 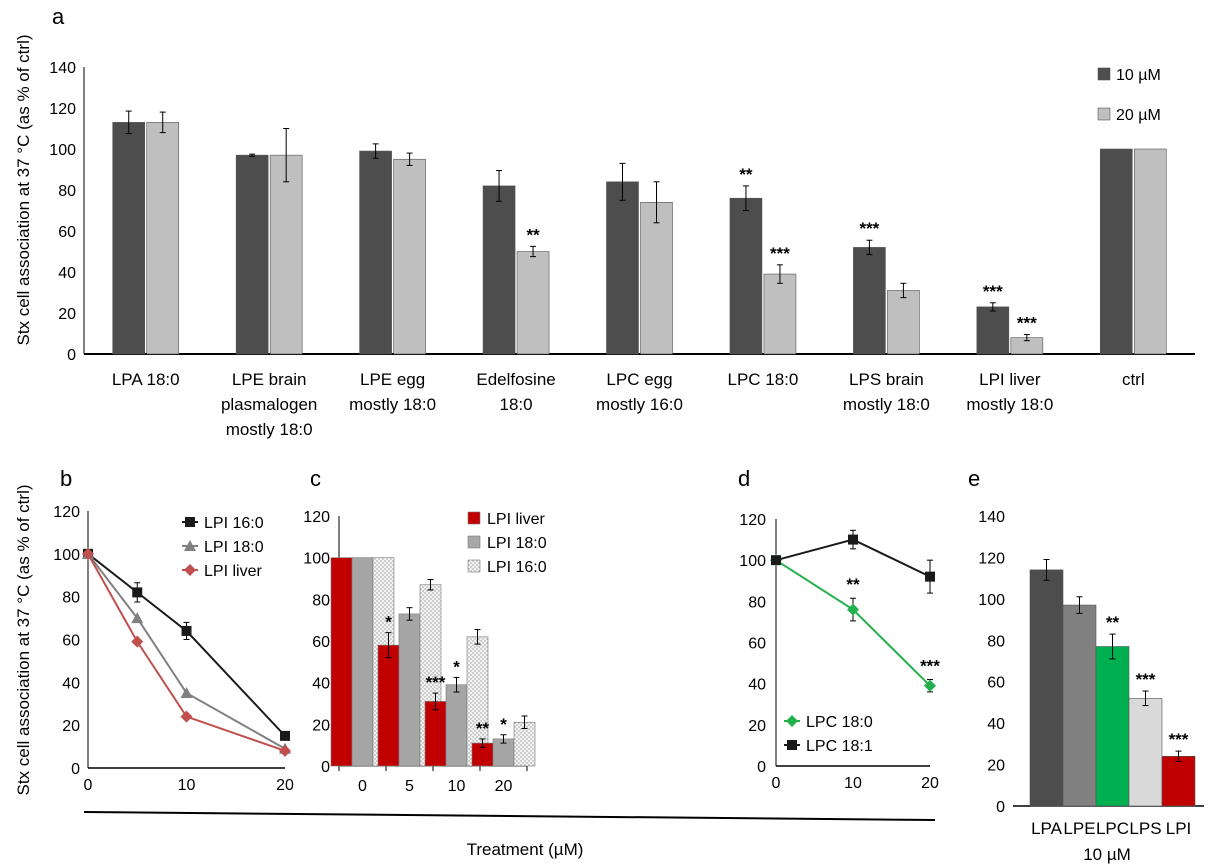 What do you see at coordinates (58, 16) in the screenshot?
I see `panel-label-a: a` at bounding box center [58, 16].